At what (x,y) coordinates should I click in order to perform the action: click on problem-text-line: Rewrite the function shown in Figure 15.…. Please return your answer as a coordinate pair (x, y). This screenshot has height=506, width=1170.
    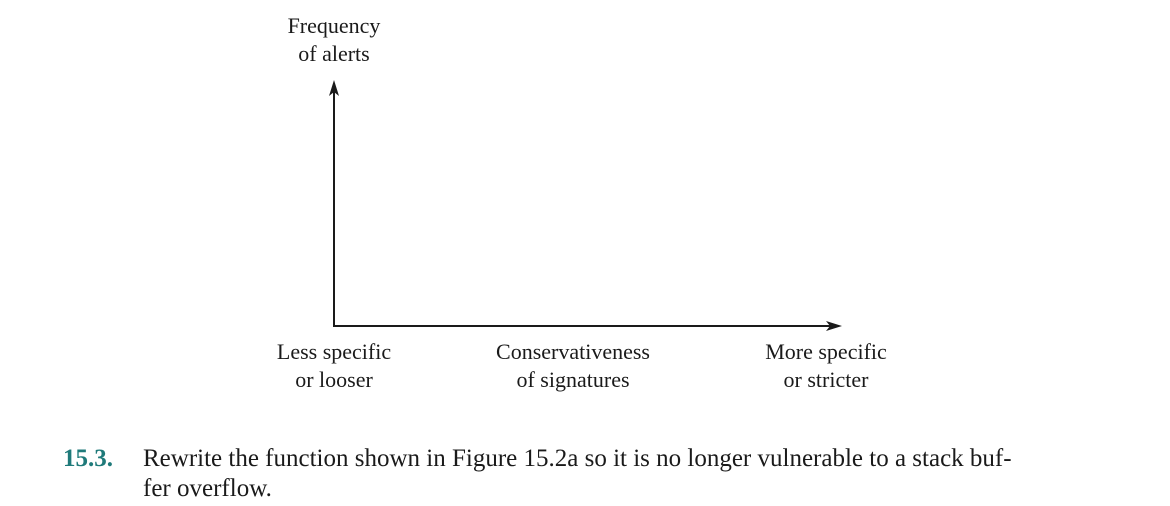
    Looking at the image, I should click on (577, 458).